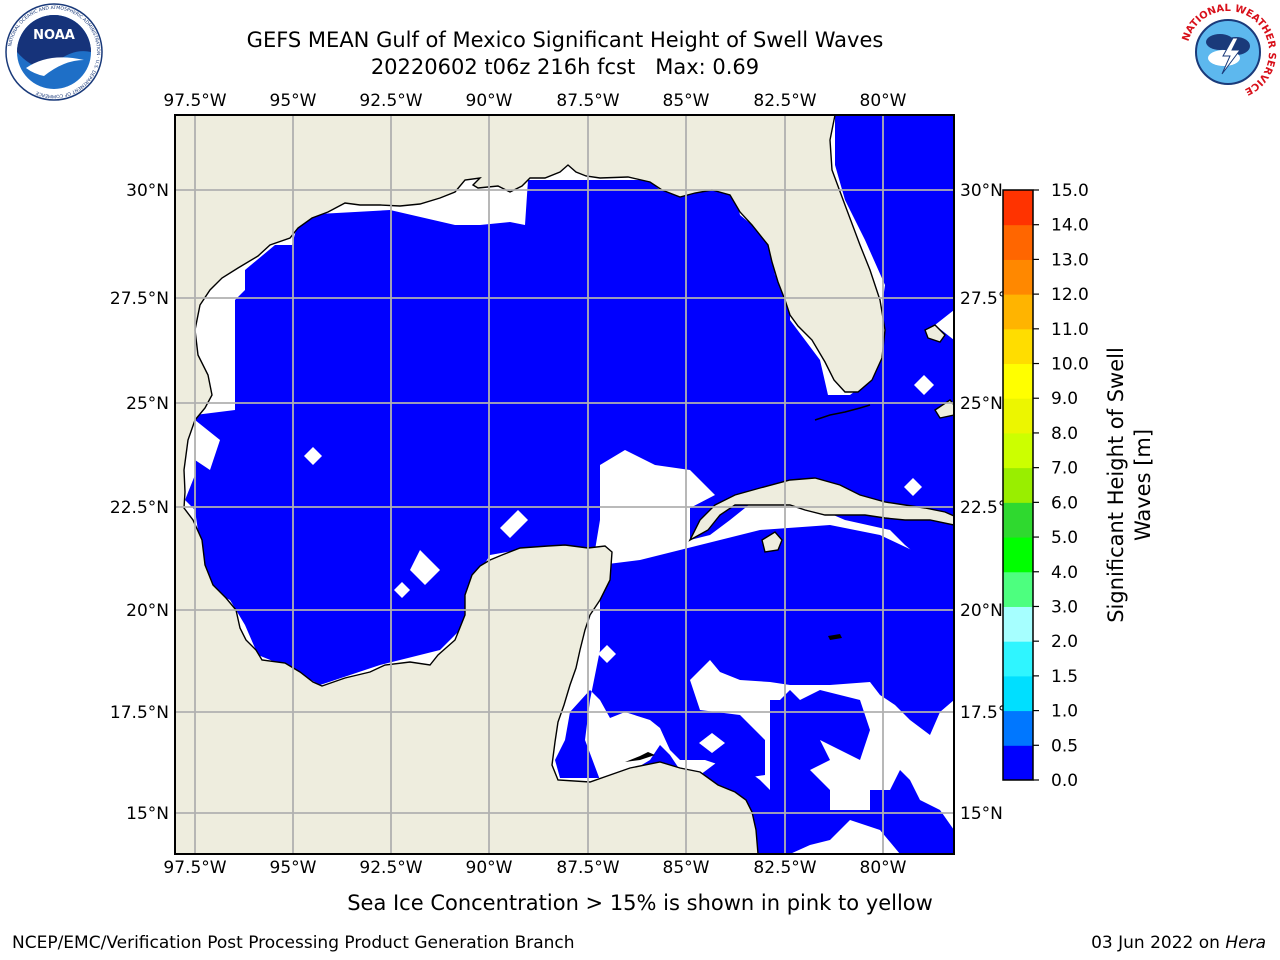  I want to click on nws-logo: NATIONAL WEATHER SERVICE, so click(1228, 51).